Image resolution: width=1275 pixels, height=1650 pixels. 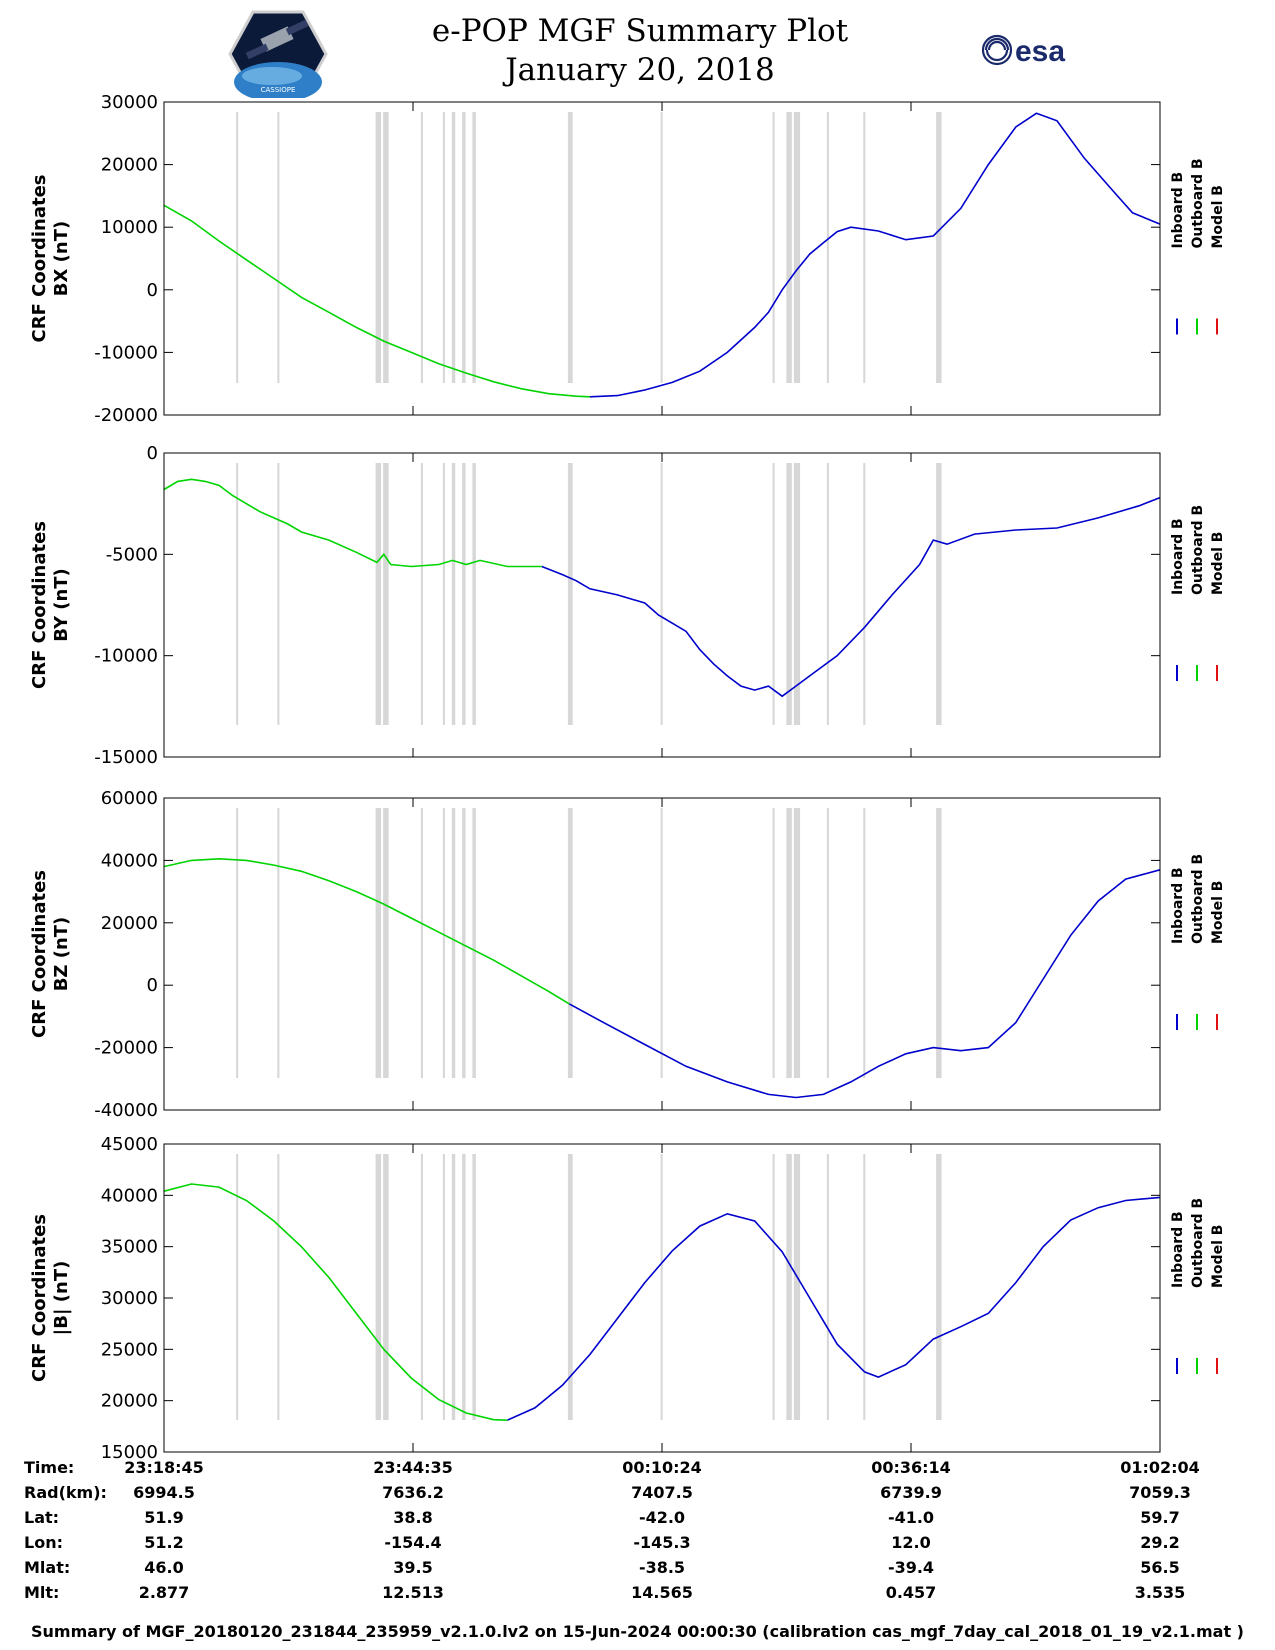 I want to click on esa-logo: esa, so click(x=1023, y=51).